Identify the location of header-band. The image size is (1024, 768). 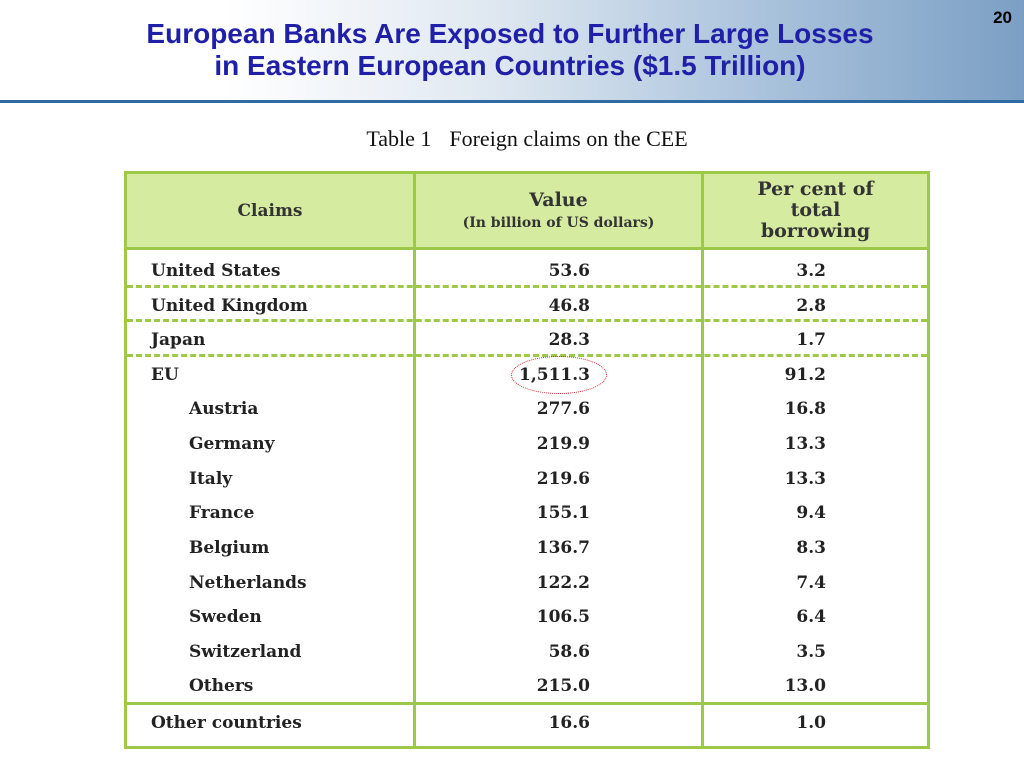
(512, 50).